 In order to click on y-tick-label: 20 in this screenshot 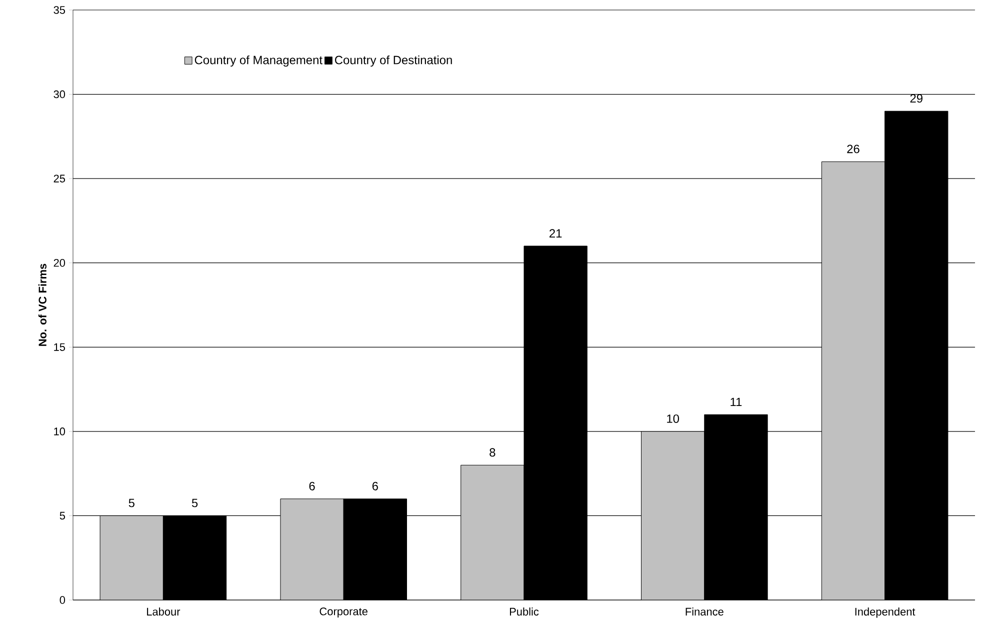, I will do `click(60, 262)`.